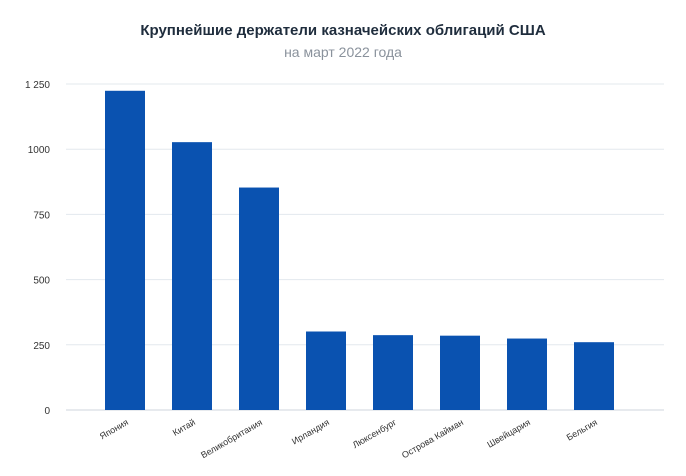 This screenshot has height=476, width=686. I want to click on x-tick-label: Швейцария, so click(508, 433).